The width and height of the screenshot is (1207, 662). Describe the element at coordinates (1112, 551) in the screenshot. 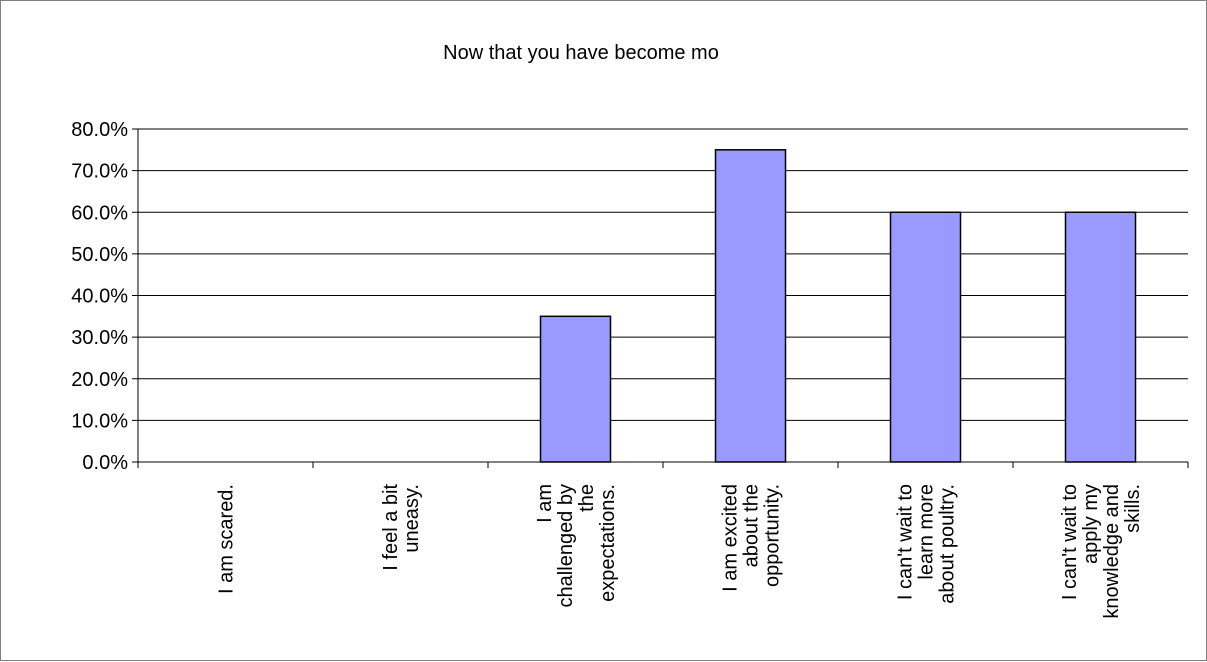

I see `category-label-line: knowledge and` at that location.